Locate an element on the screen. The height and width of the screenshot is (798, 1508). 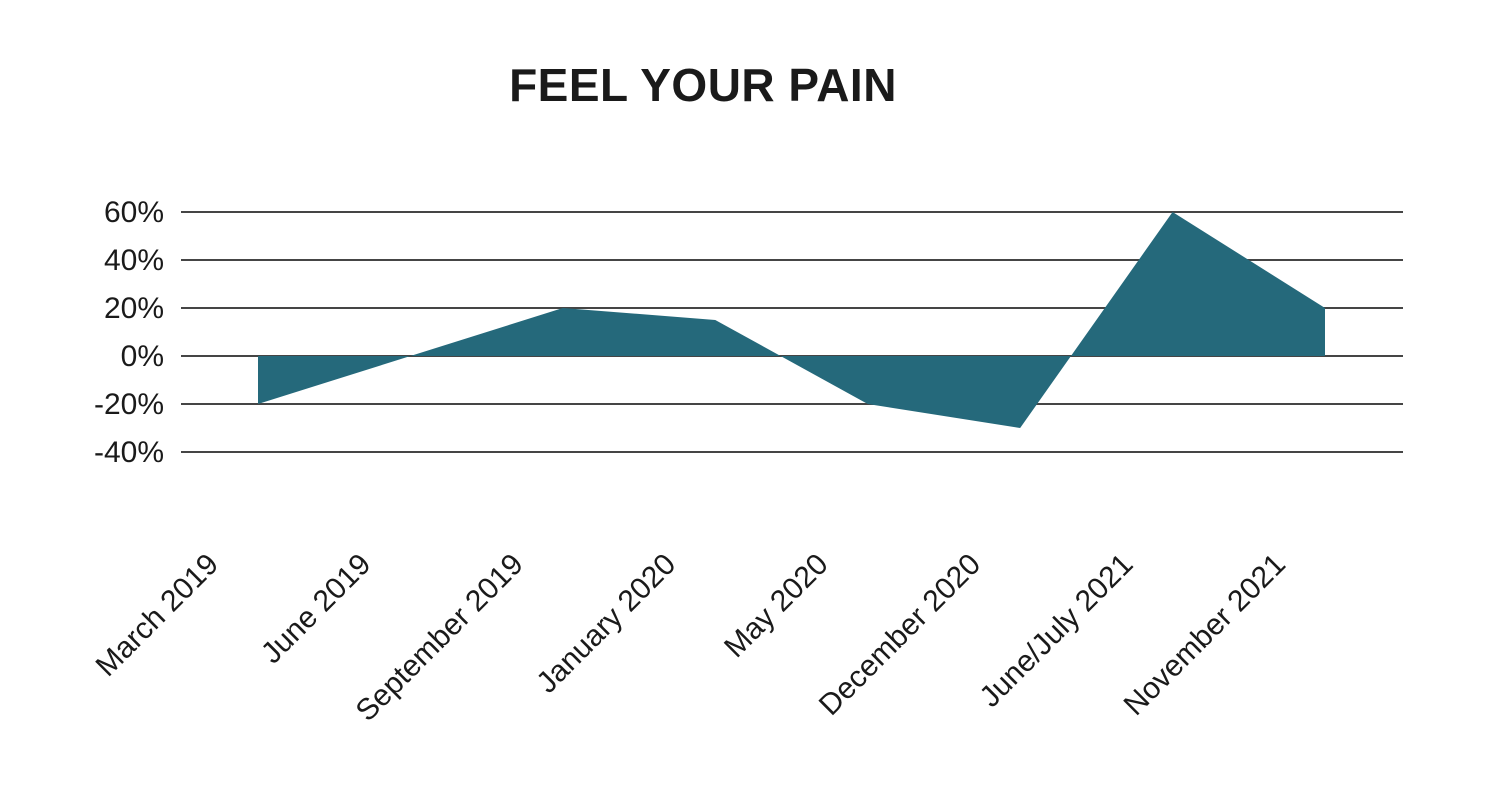
y-axis-tick-label: 0% is located at coordinates (142, 356).